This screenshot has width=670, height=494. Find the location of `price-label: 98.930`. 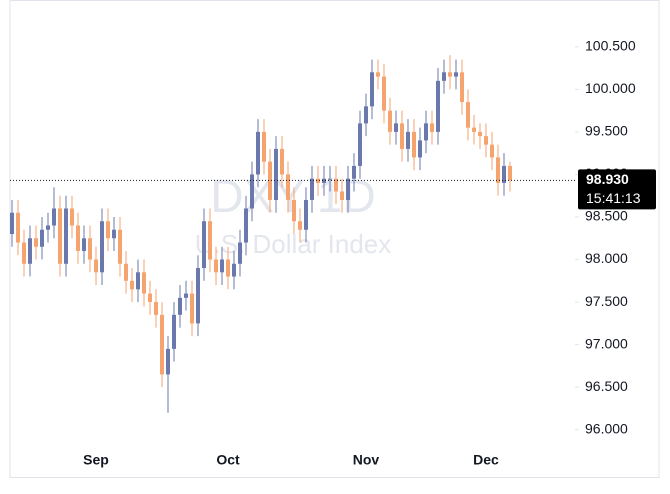

price-label: 98.930 is located at coordinates (607, 179).